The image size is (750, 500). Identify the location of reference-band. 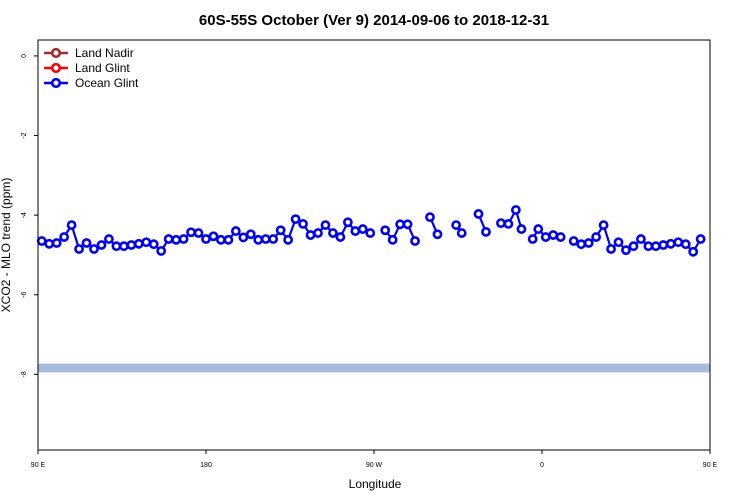
(374, 368).